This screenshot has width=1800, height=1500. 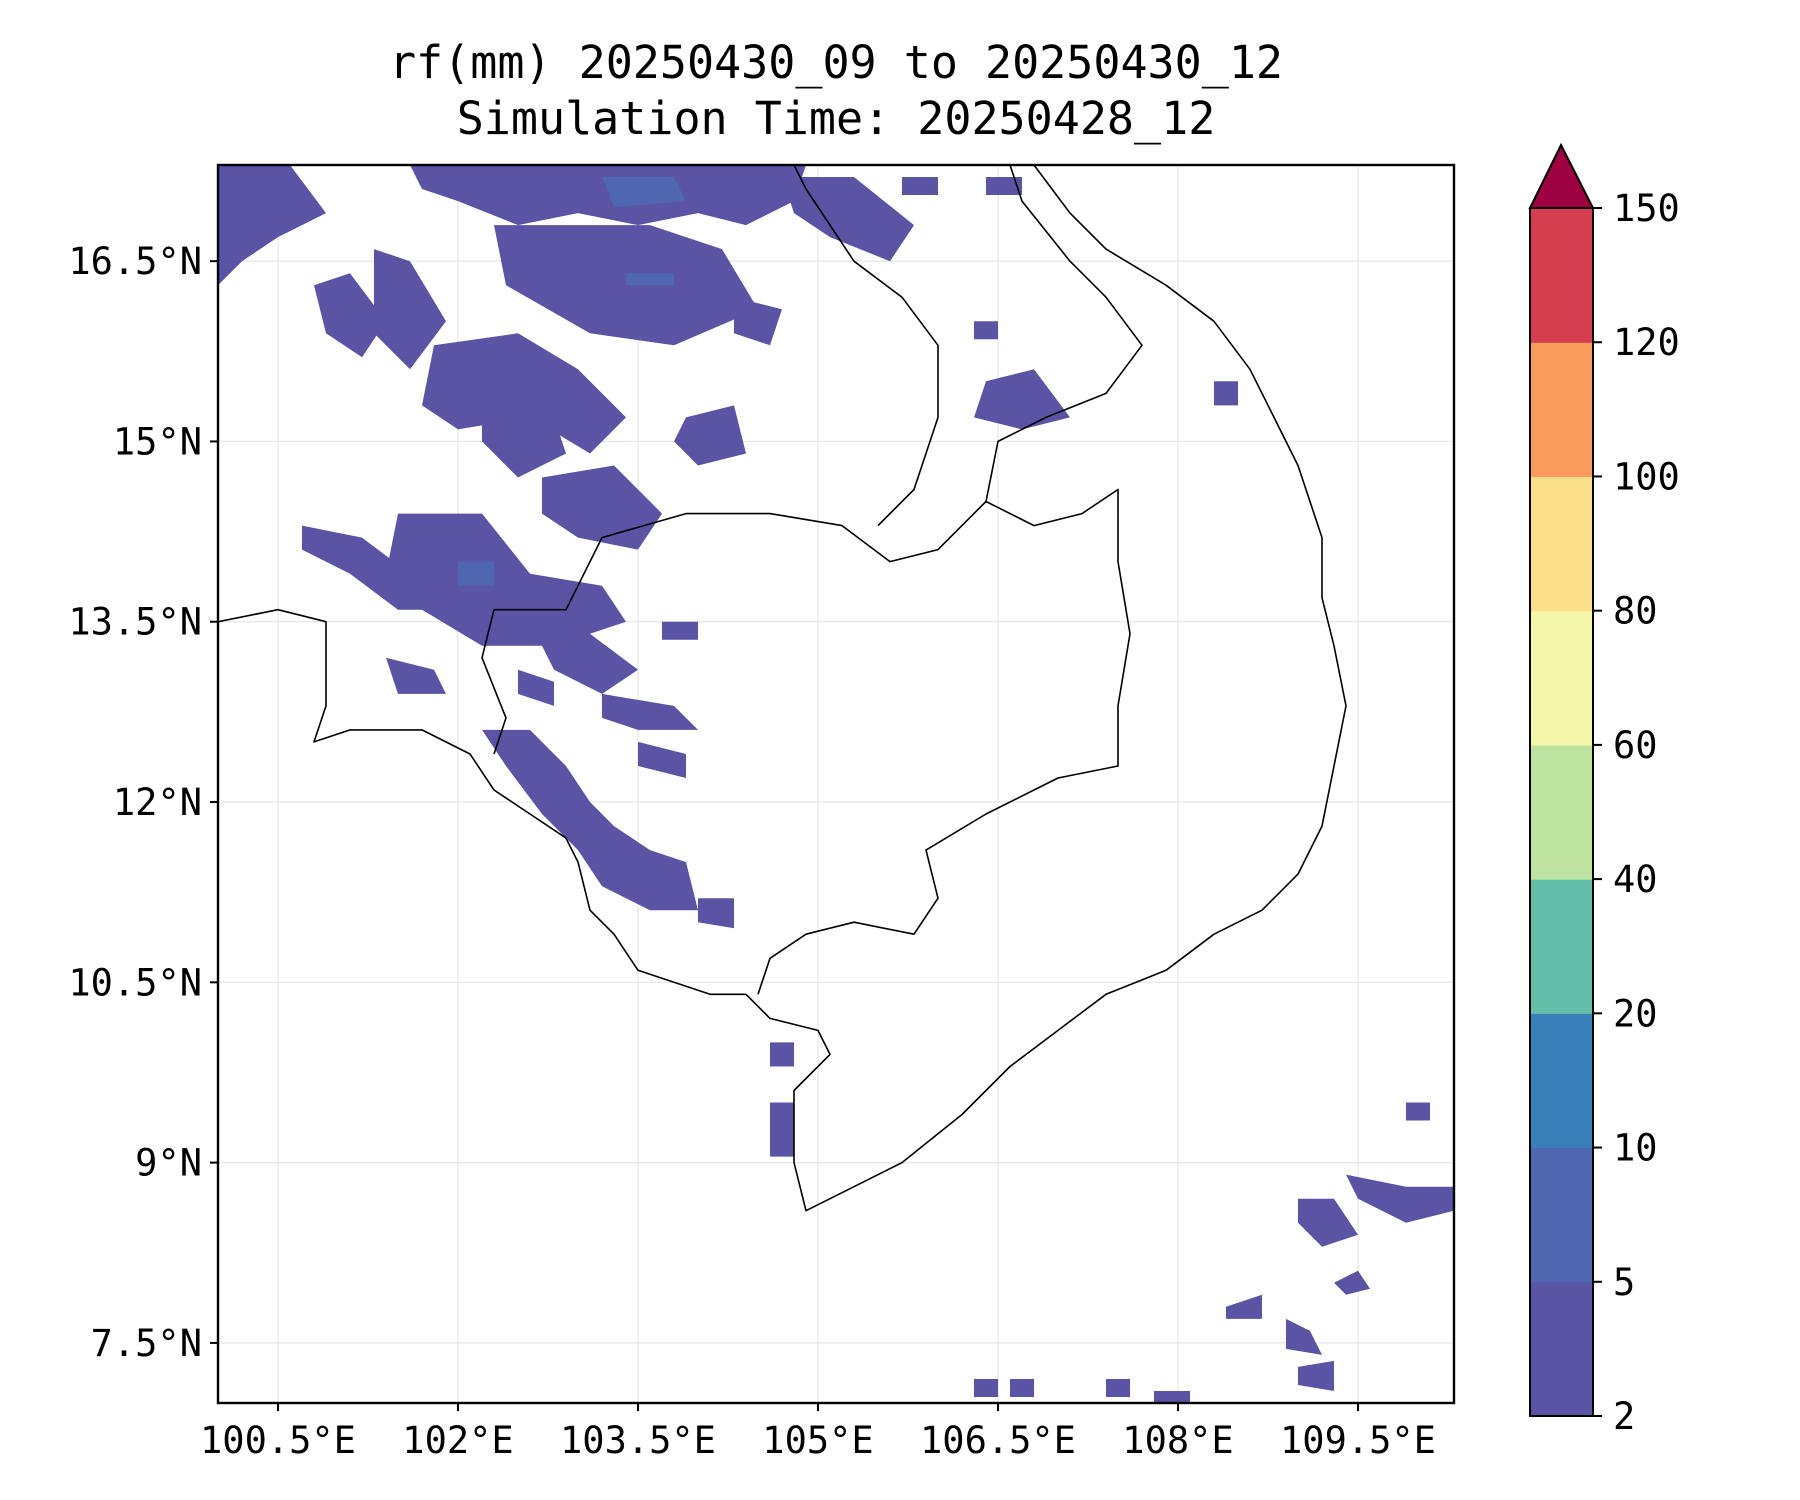 I want to click on colorbar-extend-arrow, so click(x=1561, y=175).